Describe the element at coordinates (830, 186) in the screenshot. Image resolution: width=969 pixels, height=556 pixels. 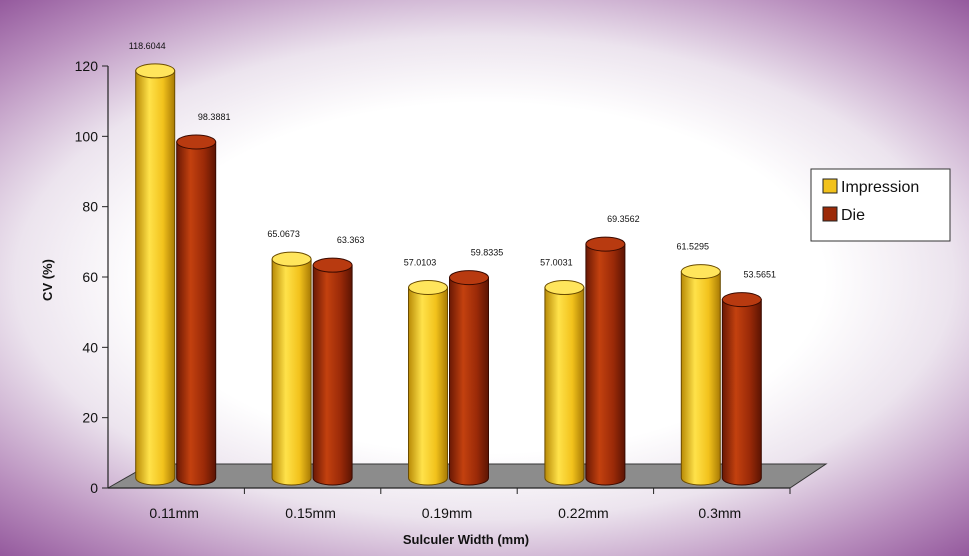
I see `legend-swatch-impression` at that location.